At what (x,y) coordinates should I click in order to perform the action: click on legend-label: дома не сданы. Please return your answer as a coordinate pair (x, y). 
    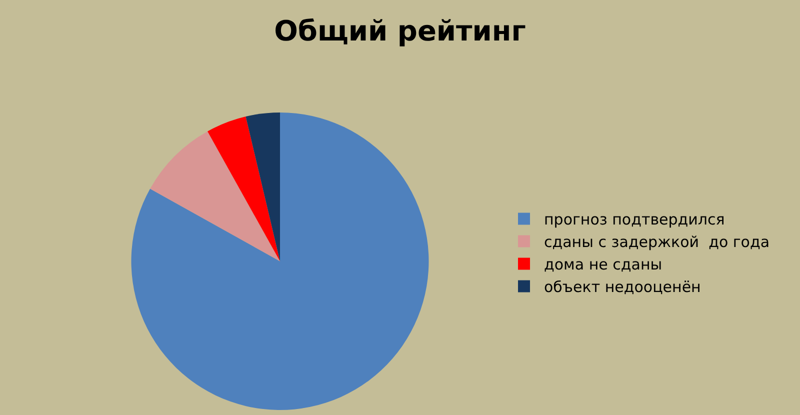
    Looking at the image, I should click on (603, 265).